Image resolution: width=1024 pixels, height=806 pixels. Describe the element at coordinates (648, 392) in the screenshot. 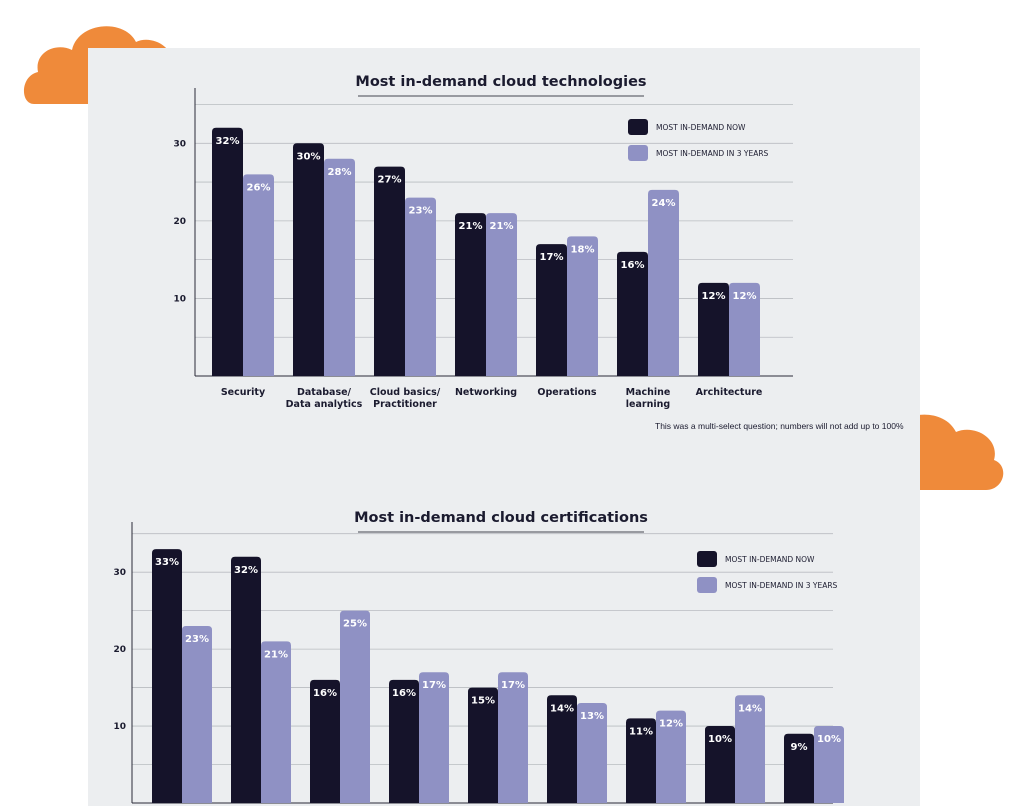

I see `category-label: Machine` at that location.